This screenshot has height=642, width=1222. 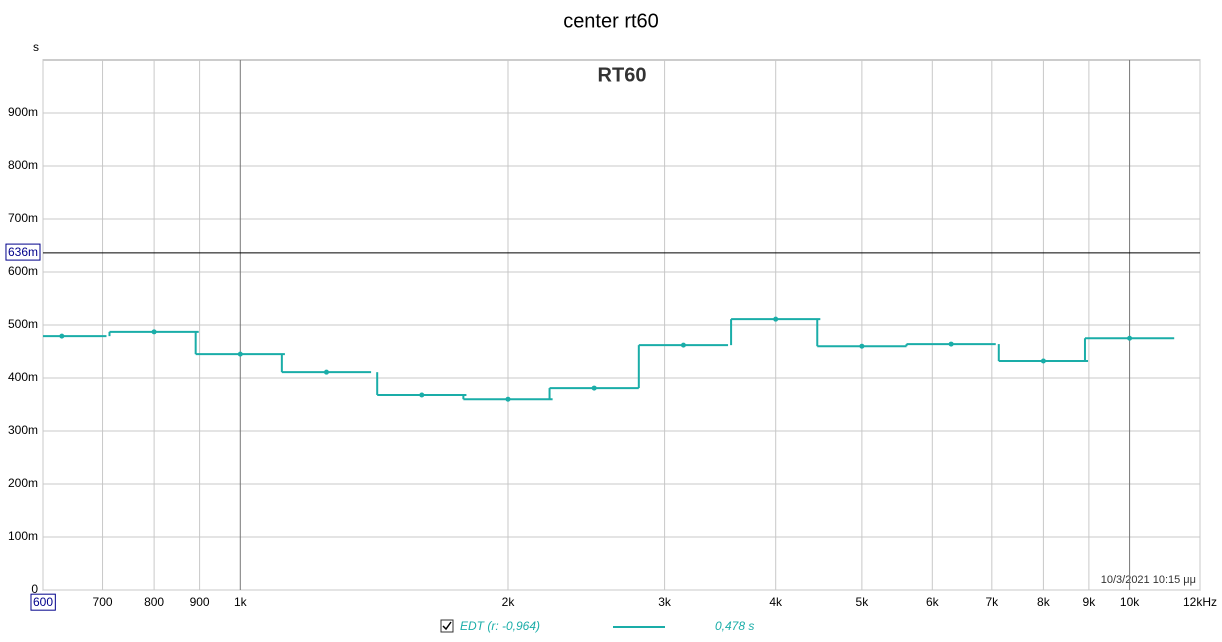 I want to click on x-tick-label: 12kHz, so click(x=1200, y=602).